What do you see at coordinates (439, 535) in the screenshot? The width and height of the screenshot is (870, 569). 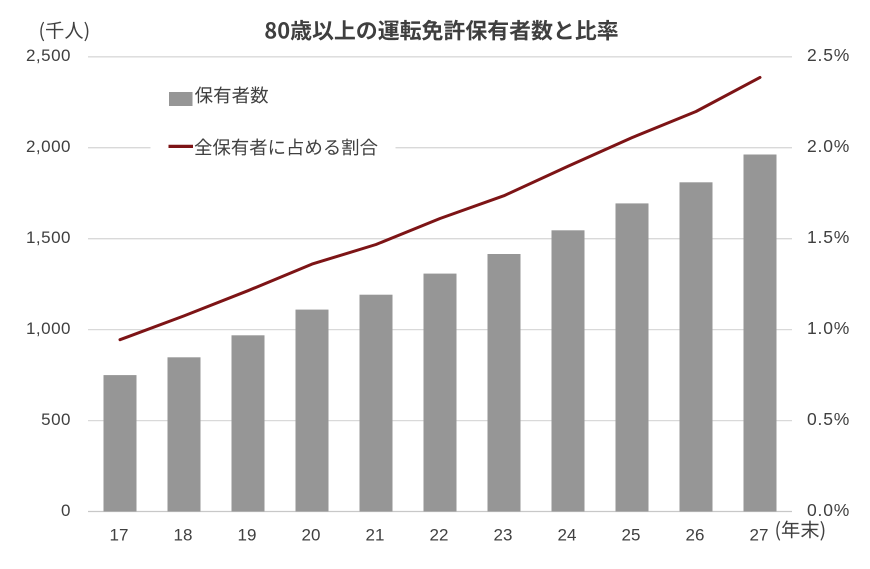 I see `svg-text: 22` at bounding box center [439, 535].